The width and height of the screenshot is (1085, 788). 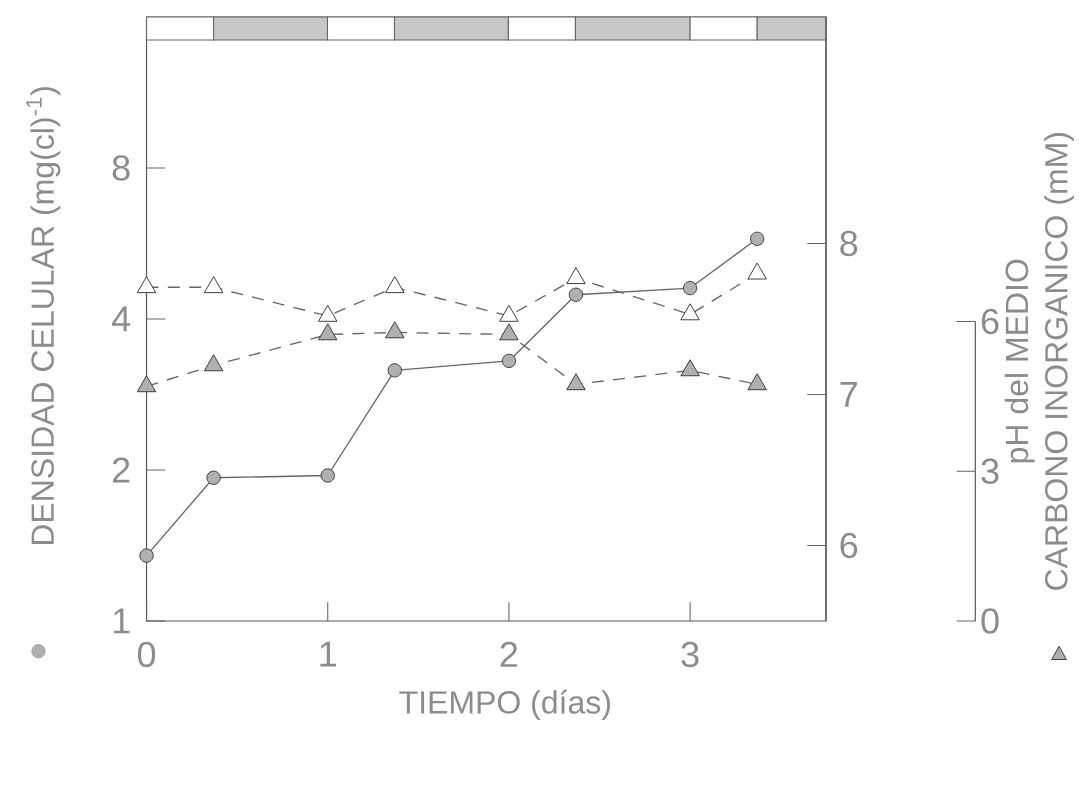 What do you see at coordinates (848, 394) in the screenshot?
I see `y2-tick-label: 7` at bounding box center [848, 394].